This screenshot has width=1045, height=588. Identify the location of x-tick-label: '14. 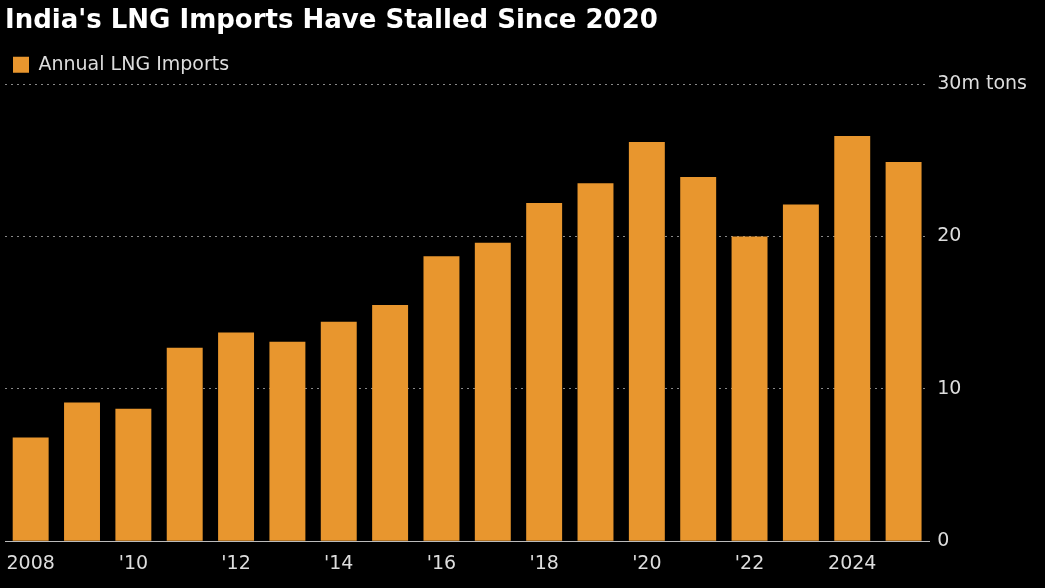
(339, 561).